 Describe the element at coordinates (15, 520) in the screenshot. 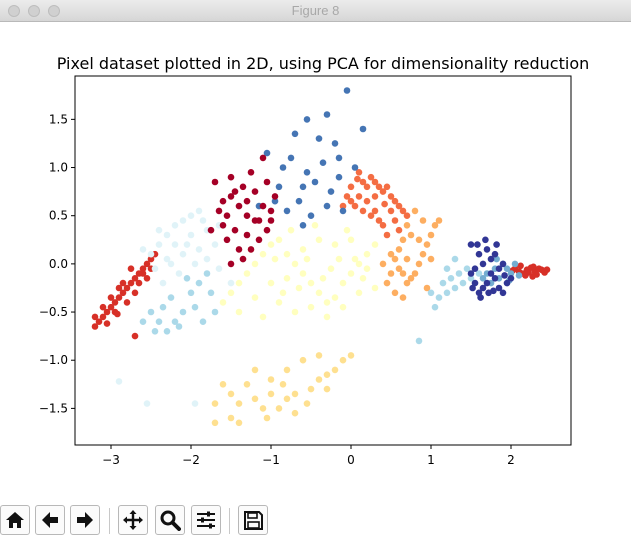

I see `home-button` at that location.